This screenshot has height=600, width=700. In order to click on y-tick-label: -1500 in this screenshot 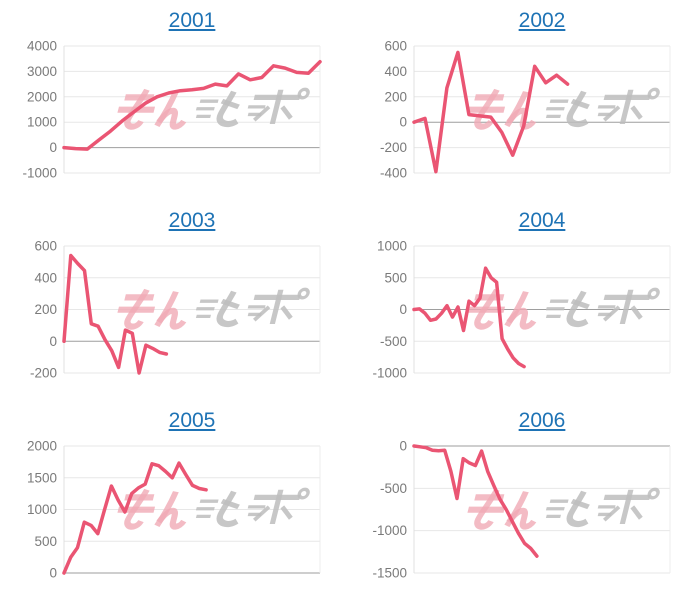, I will do `click(389, 573)`.